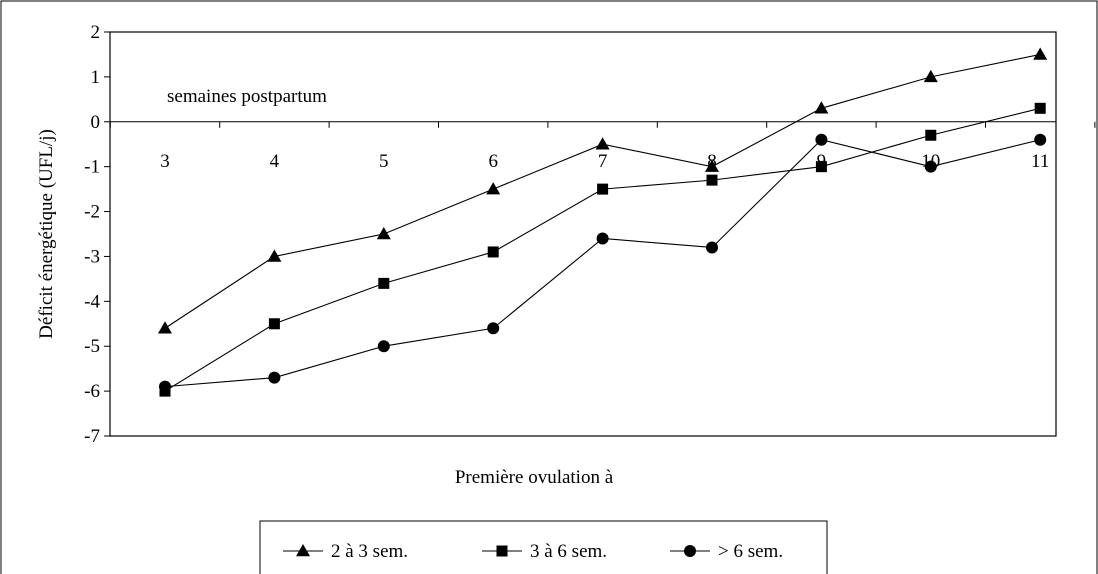 Image resolution: width=1098 pixels, height=574 pixels. I want to click on legend: 2 à 3 sem. 3 à 6 sem. > 6 sem., so click(543, 547).